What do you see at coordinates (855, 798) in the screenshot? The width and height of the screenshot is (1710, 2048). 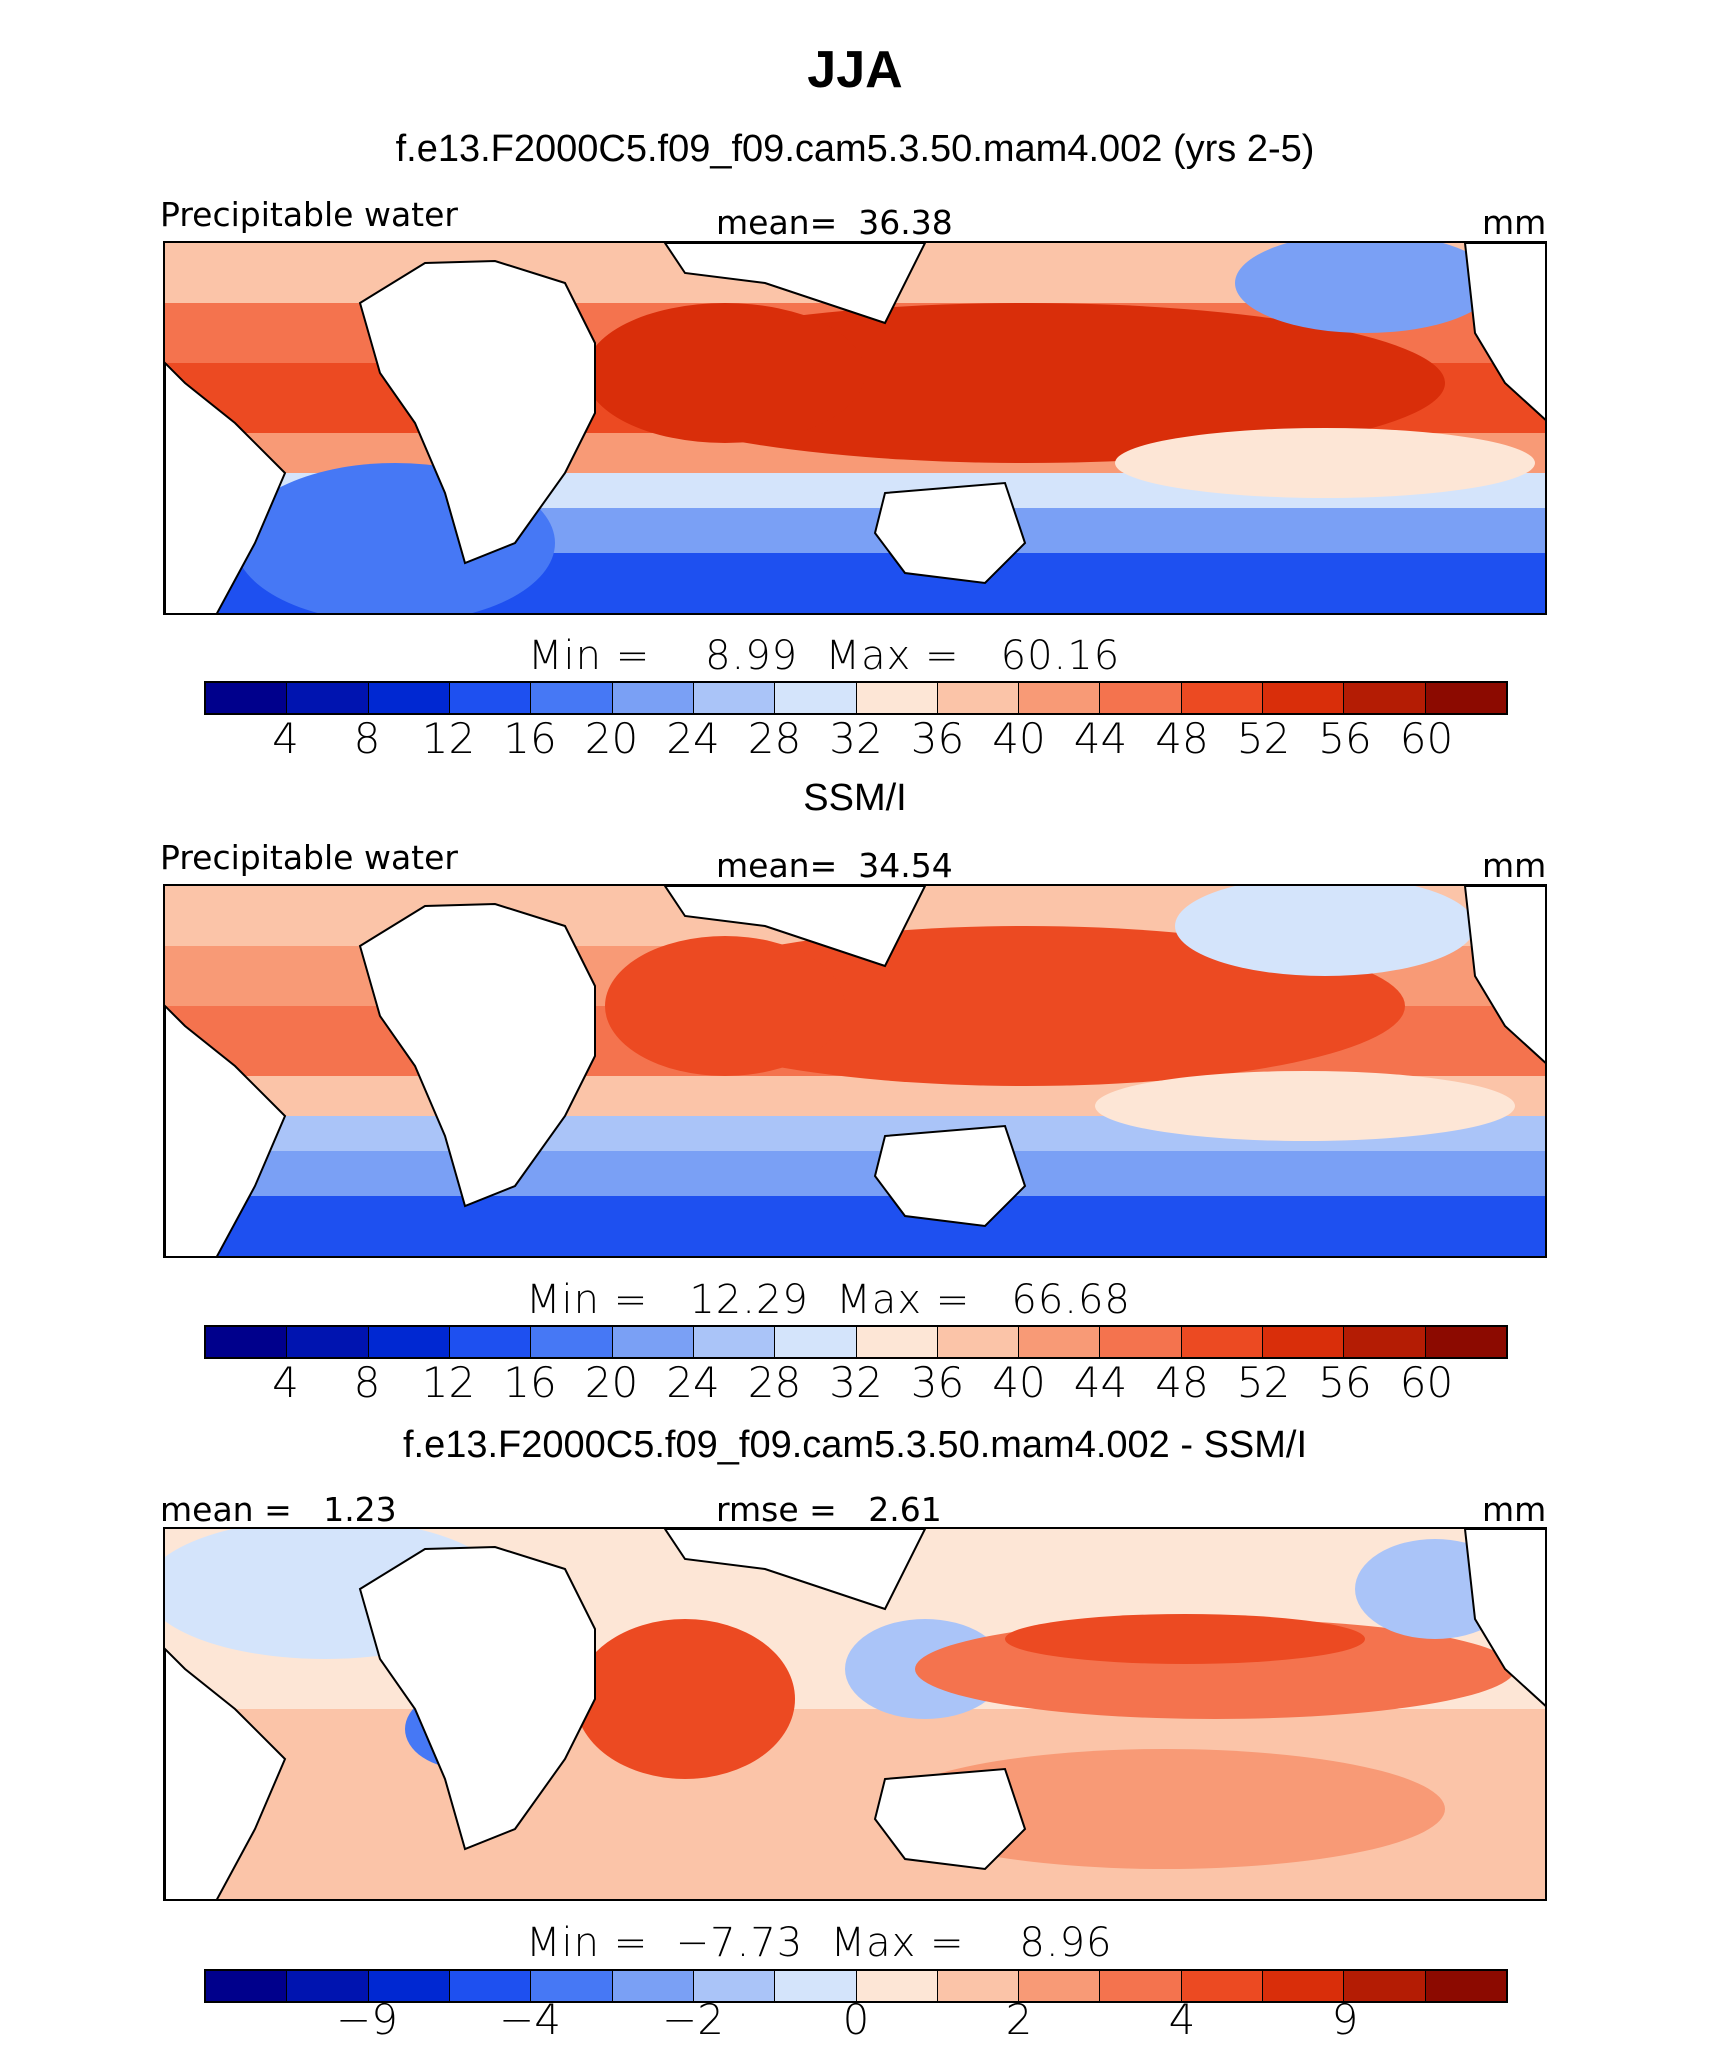 I see `panel-2-subtitle: SSM/I` at bounding box center [855, 798].